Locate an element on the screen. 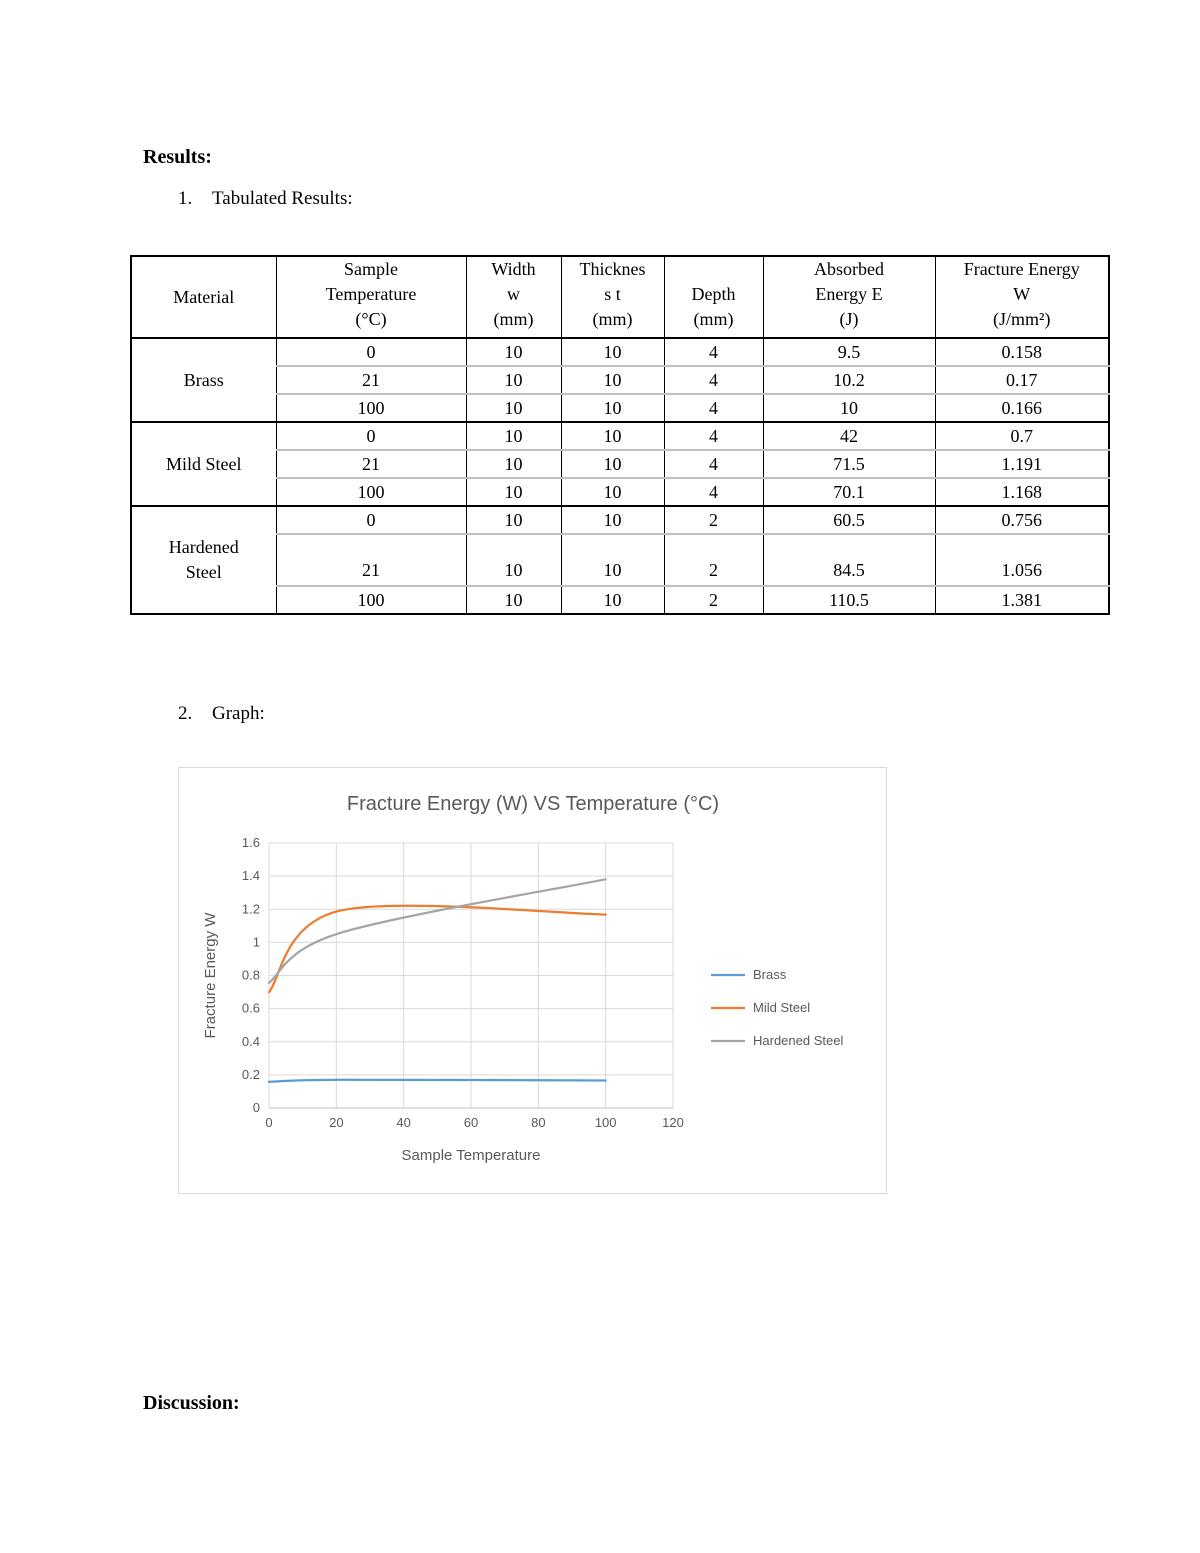 The height and width of the screenshot is (1553, 1200). table-row: 21 10 10 4 71.5 1.191 is located at coordinates (620, 463).